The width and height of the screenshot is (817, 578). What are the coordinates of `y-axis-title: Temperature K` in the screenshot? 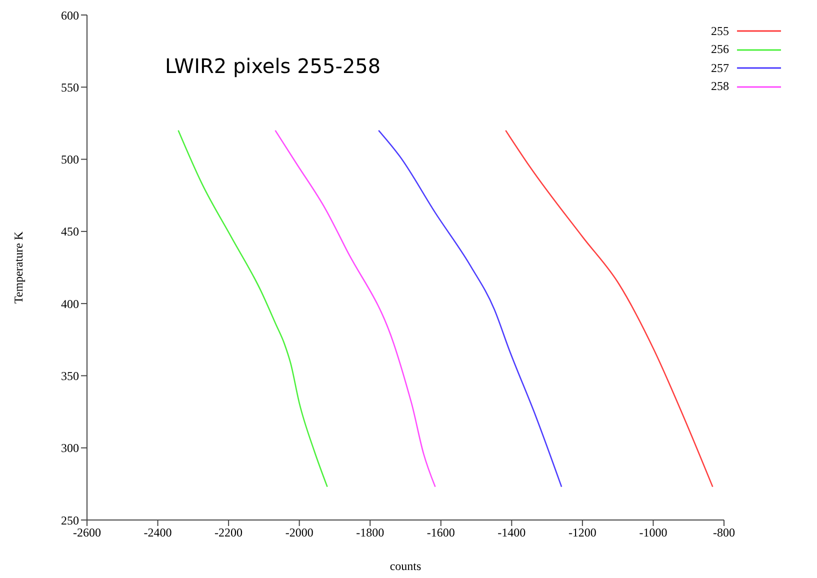 It's located at (18, 267).